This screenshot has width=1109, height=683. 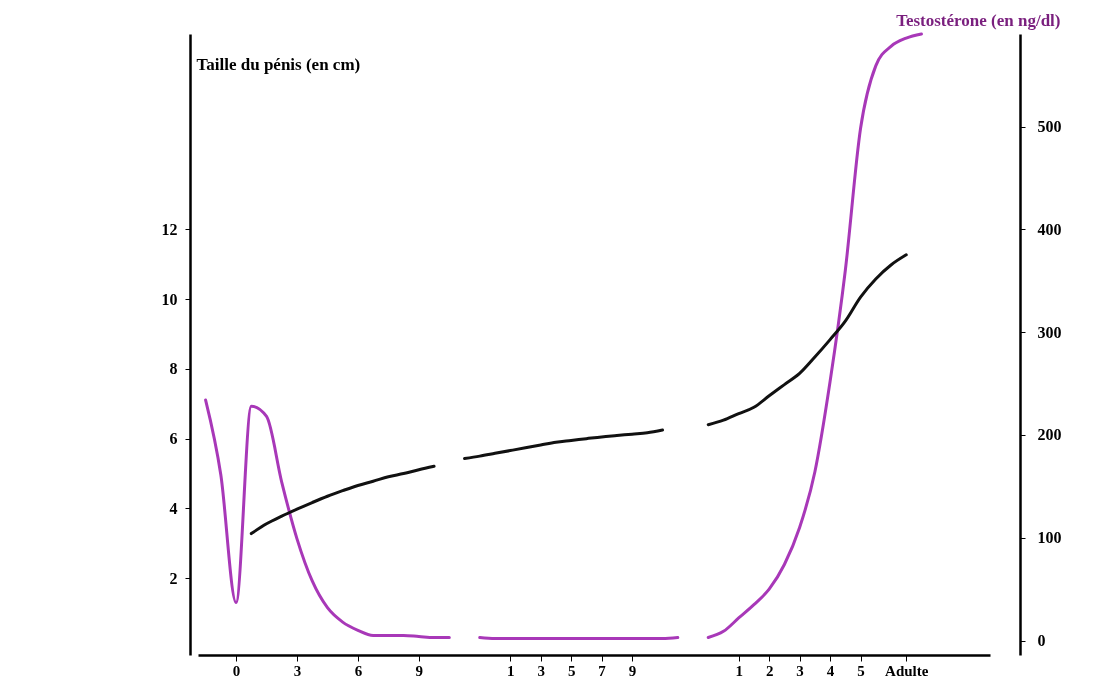 I want to click on x-tick-label: 4, so click(x=830, y=670).